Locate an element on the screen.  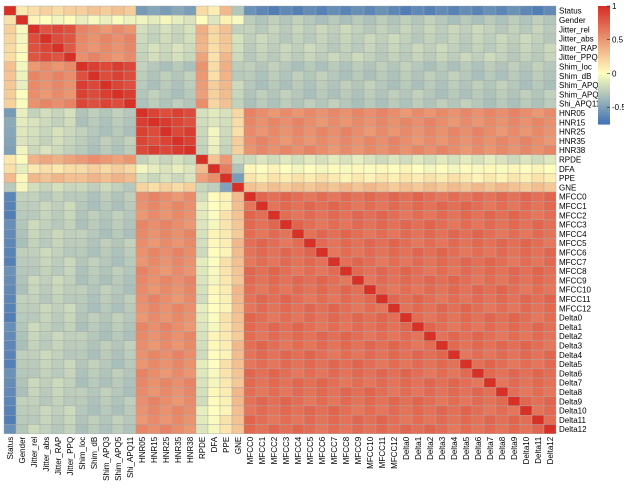
heatmap-cell-hnr25-jitter_rel is located at coordinates (34, 131).